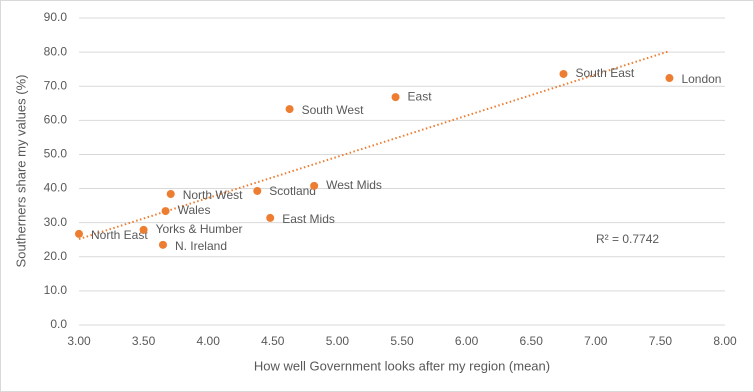 This screenshot has width=754, height=392. What do you see at coordinates (56, 290) in the screenshot?
I see `y-tick-label: 10.0` at bounding box center [56, 290].